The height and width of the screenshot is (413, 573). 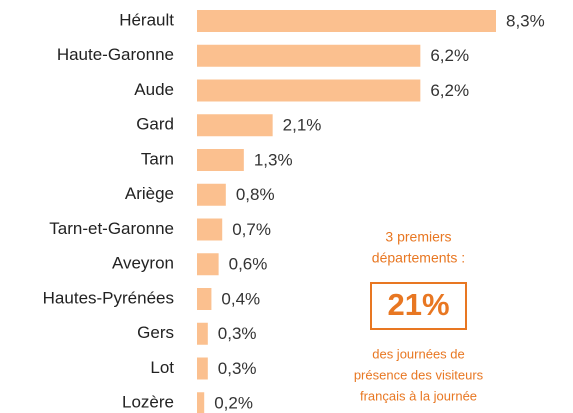 What do you see at coordinates (111, 228) in the screenshot?
I see `category-label: Tarn-et-Garonne` at bounding box center [111, 228].